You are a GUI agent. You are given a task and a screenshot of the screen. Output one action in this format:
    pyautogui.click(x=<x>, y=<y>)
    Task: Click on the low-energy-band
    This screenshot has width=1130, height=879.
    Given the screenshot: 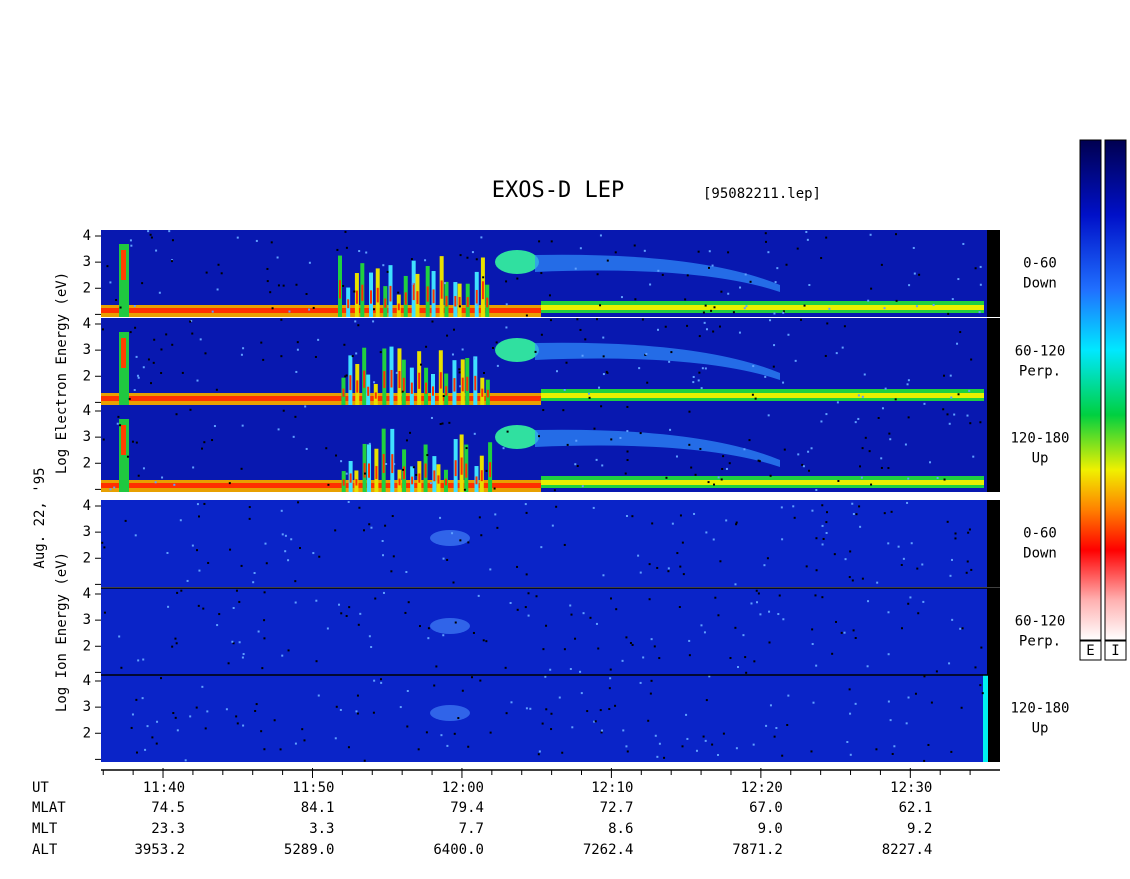 What is the action you would take?
    pyautogui.click(x=321, y=485)
    